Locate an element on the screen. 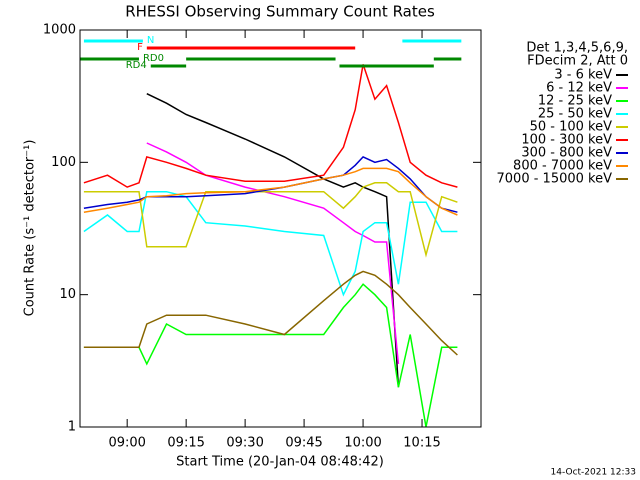 The image size is (640, 480). legend-label: 100 - 300 keV is located at coordinates (566, 140).